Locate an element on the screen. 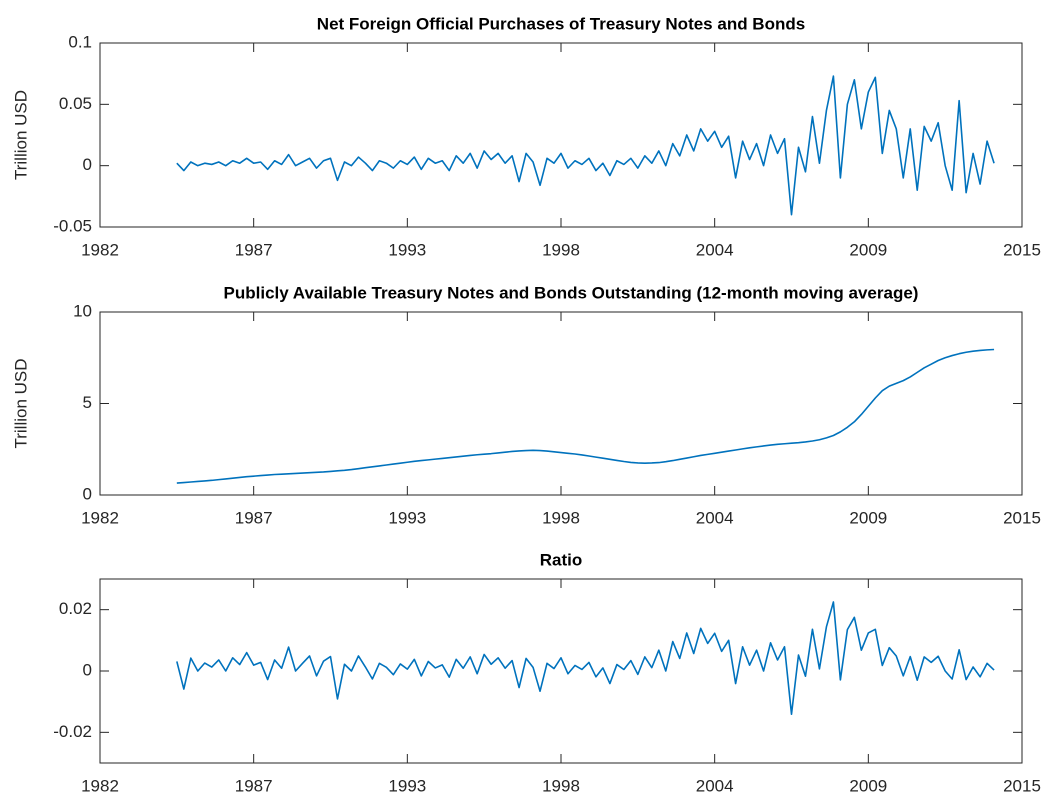 The height and width of the screenshot is (802, 1056). y-tick-label: 0.05 is located at coordinates (75, 103).